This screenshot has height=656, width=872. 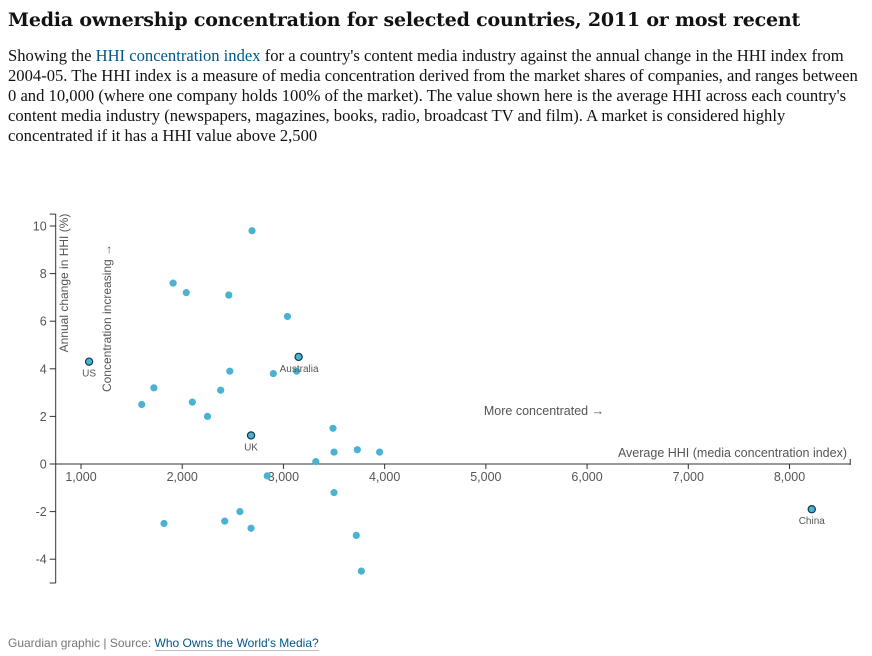 I want to click on x-tick-label: 2,000, so click(x=182, y=477).